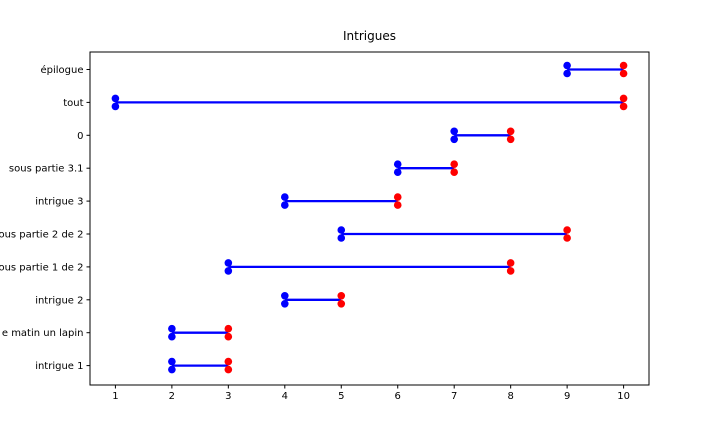 This screenshot has height=432, width=720. I want to click on category-label: tout, so click(73, 103).